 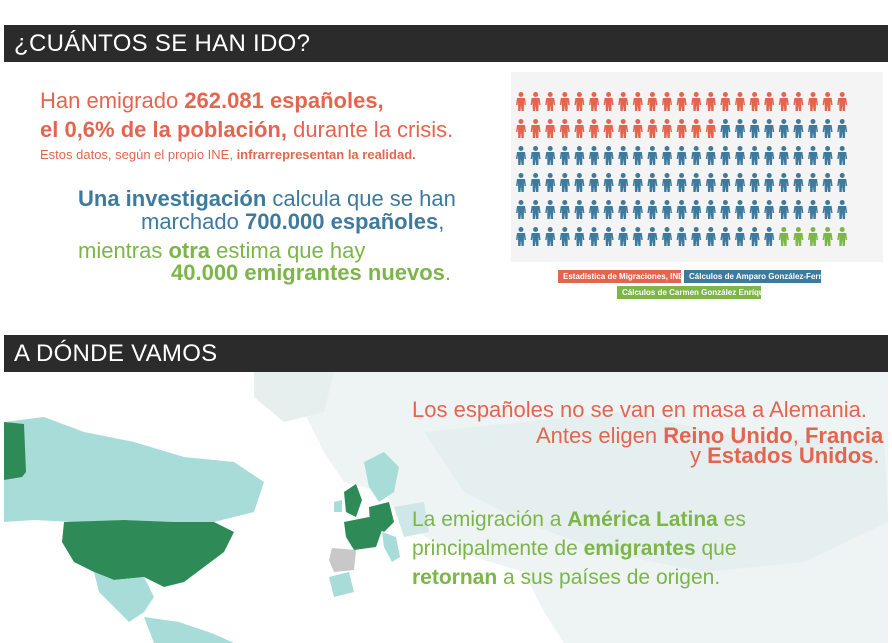 I want to click on legend-amparo: Cálculos de Amparo González-Ferrer, so click(x=756, y=276).